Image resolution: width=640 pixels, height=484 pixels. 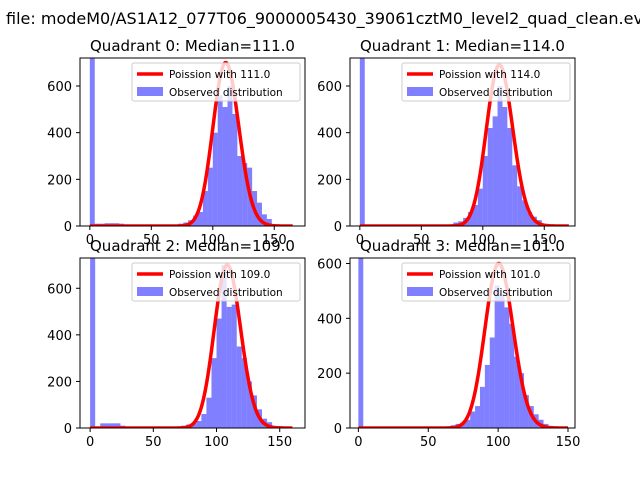 What do you see at coordinates (219, 275) in the screenshot?
I see `legend-fit-label: Poission with 109.0` at bounding box center [219, 275].